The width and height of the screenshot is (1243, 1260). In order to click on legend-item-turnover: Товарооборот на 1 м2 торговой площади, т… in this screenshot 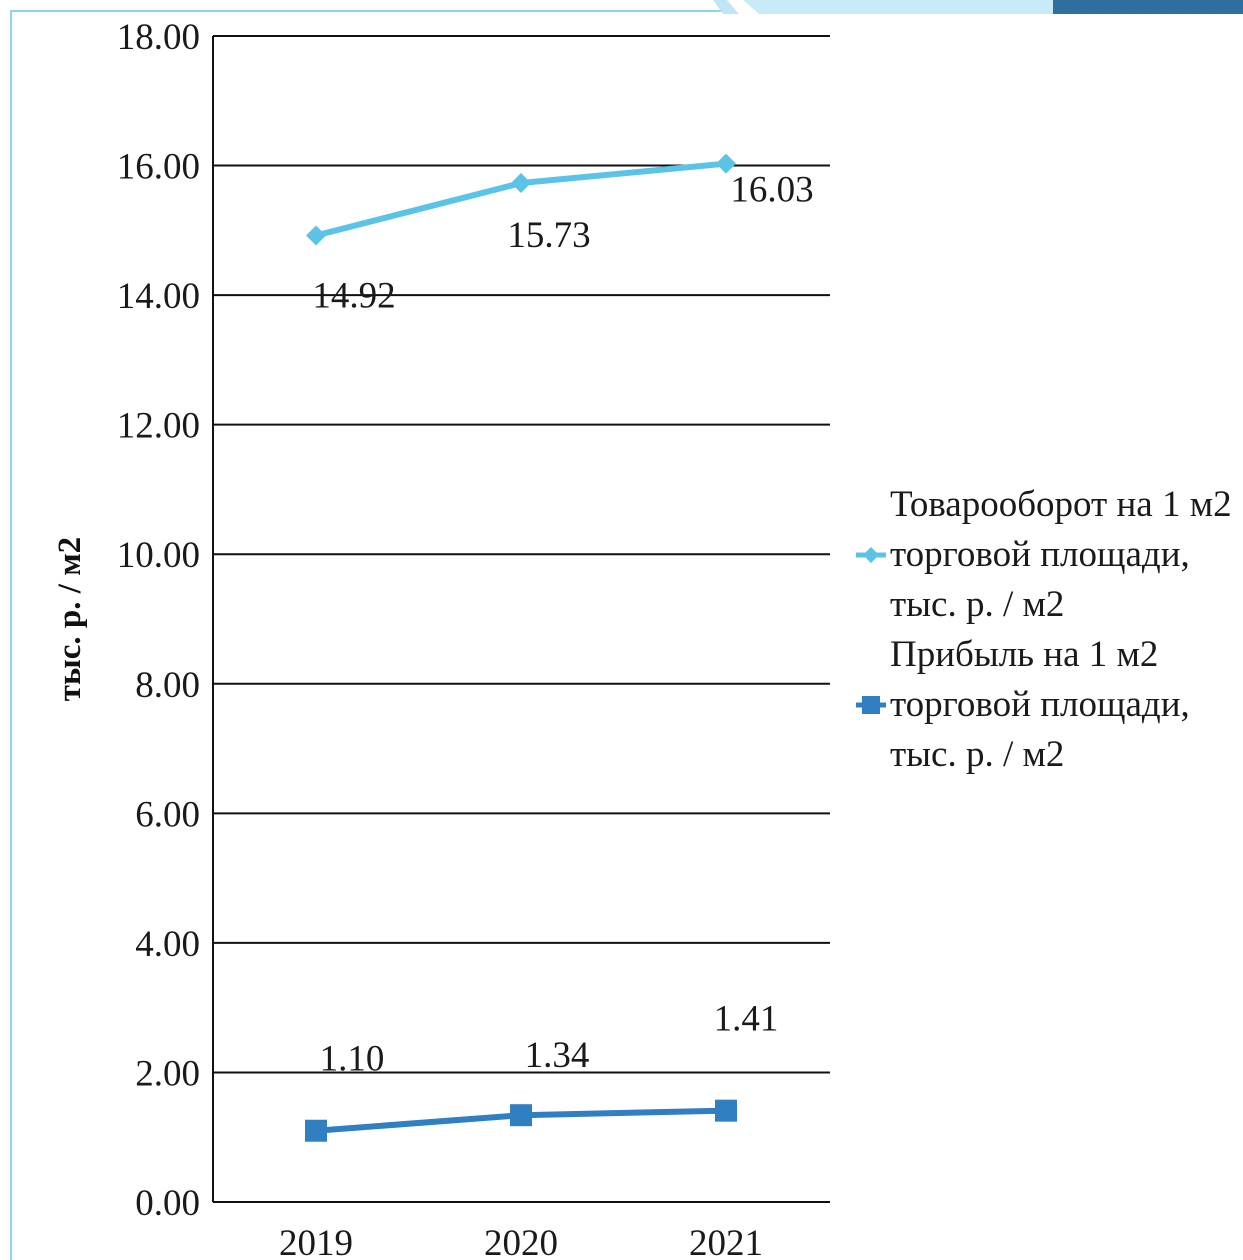, I will do `click(1046, 555)`.